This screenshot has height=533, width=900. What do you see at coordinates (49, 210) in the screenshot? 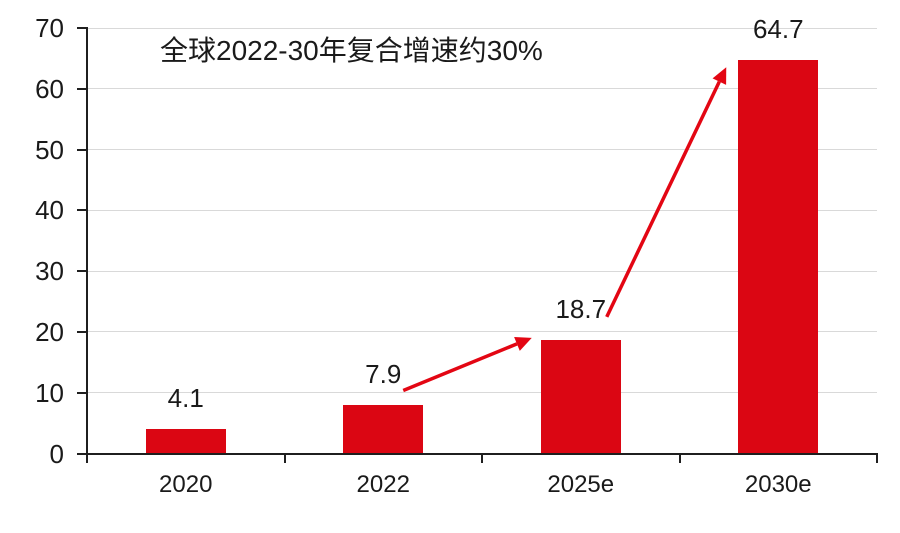
I see `y-tick-label: 40` at bounding box center [49, 210].